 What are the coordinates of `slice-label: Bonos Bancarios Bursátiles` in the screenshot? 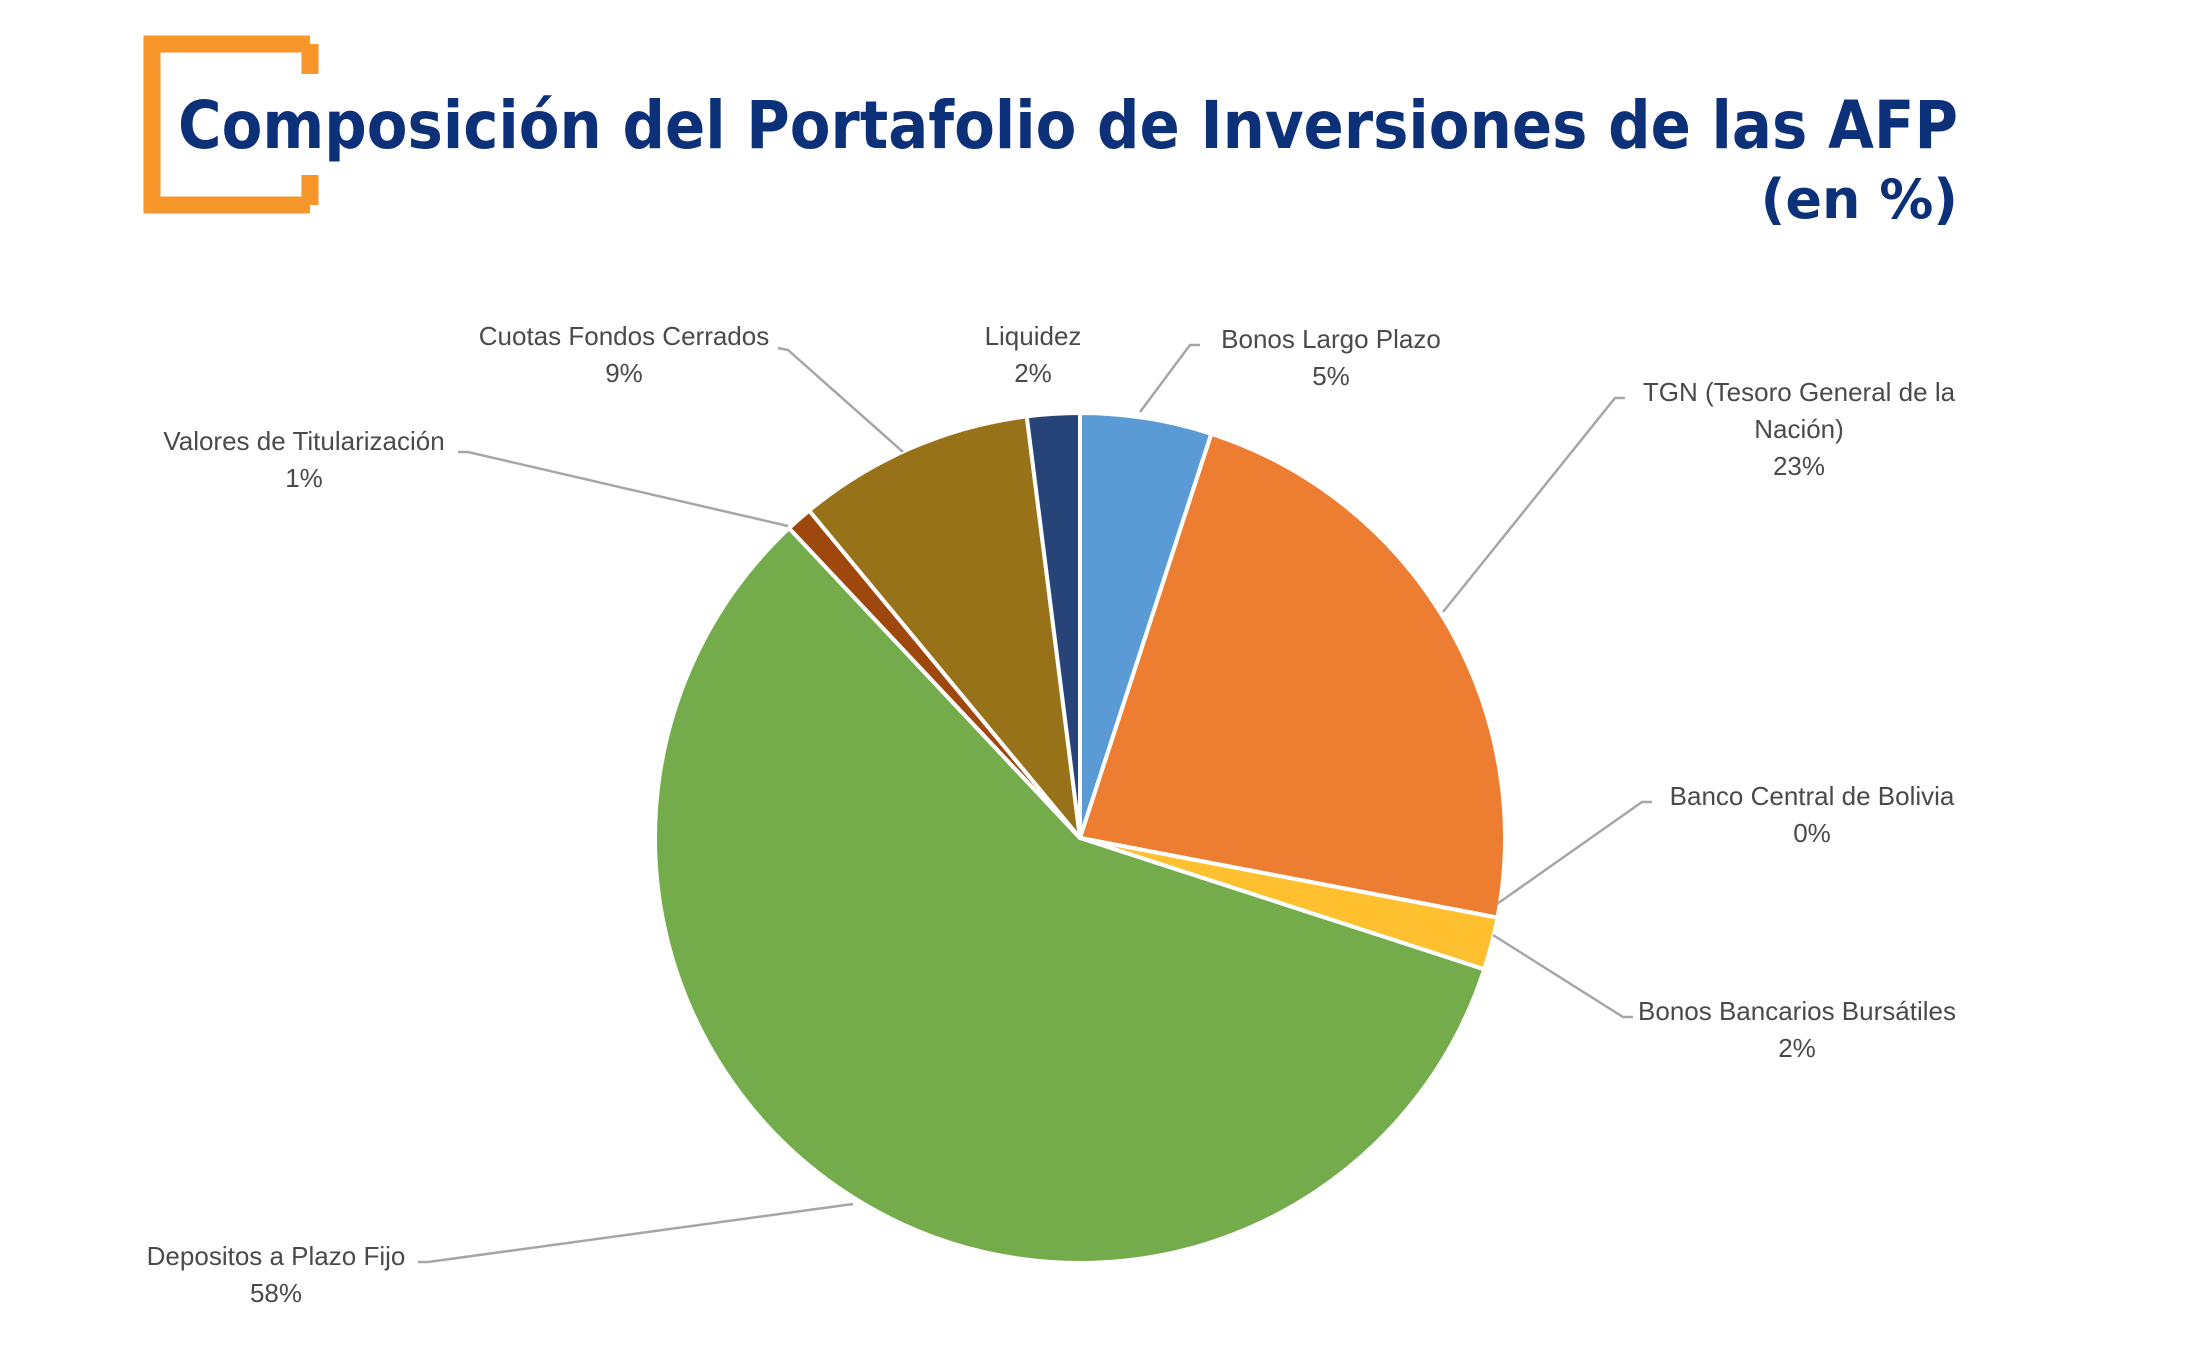 It's located at (1797, 1011).